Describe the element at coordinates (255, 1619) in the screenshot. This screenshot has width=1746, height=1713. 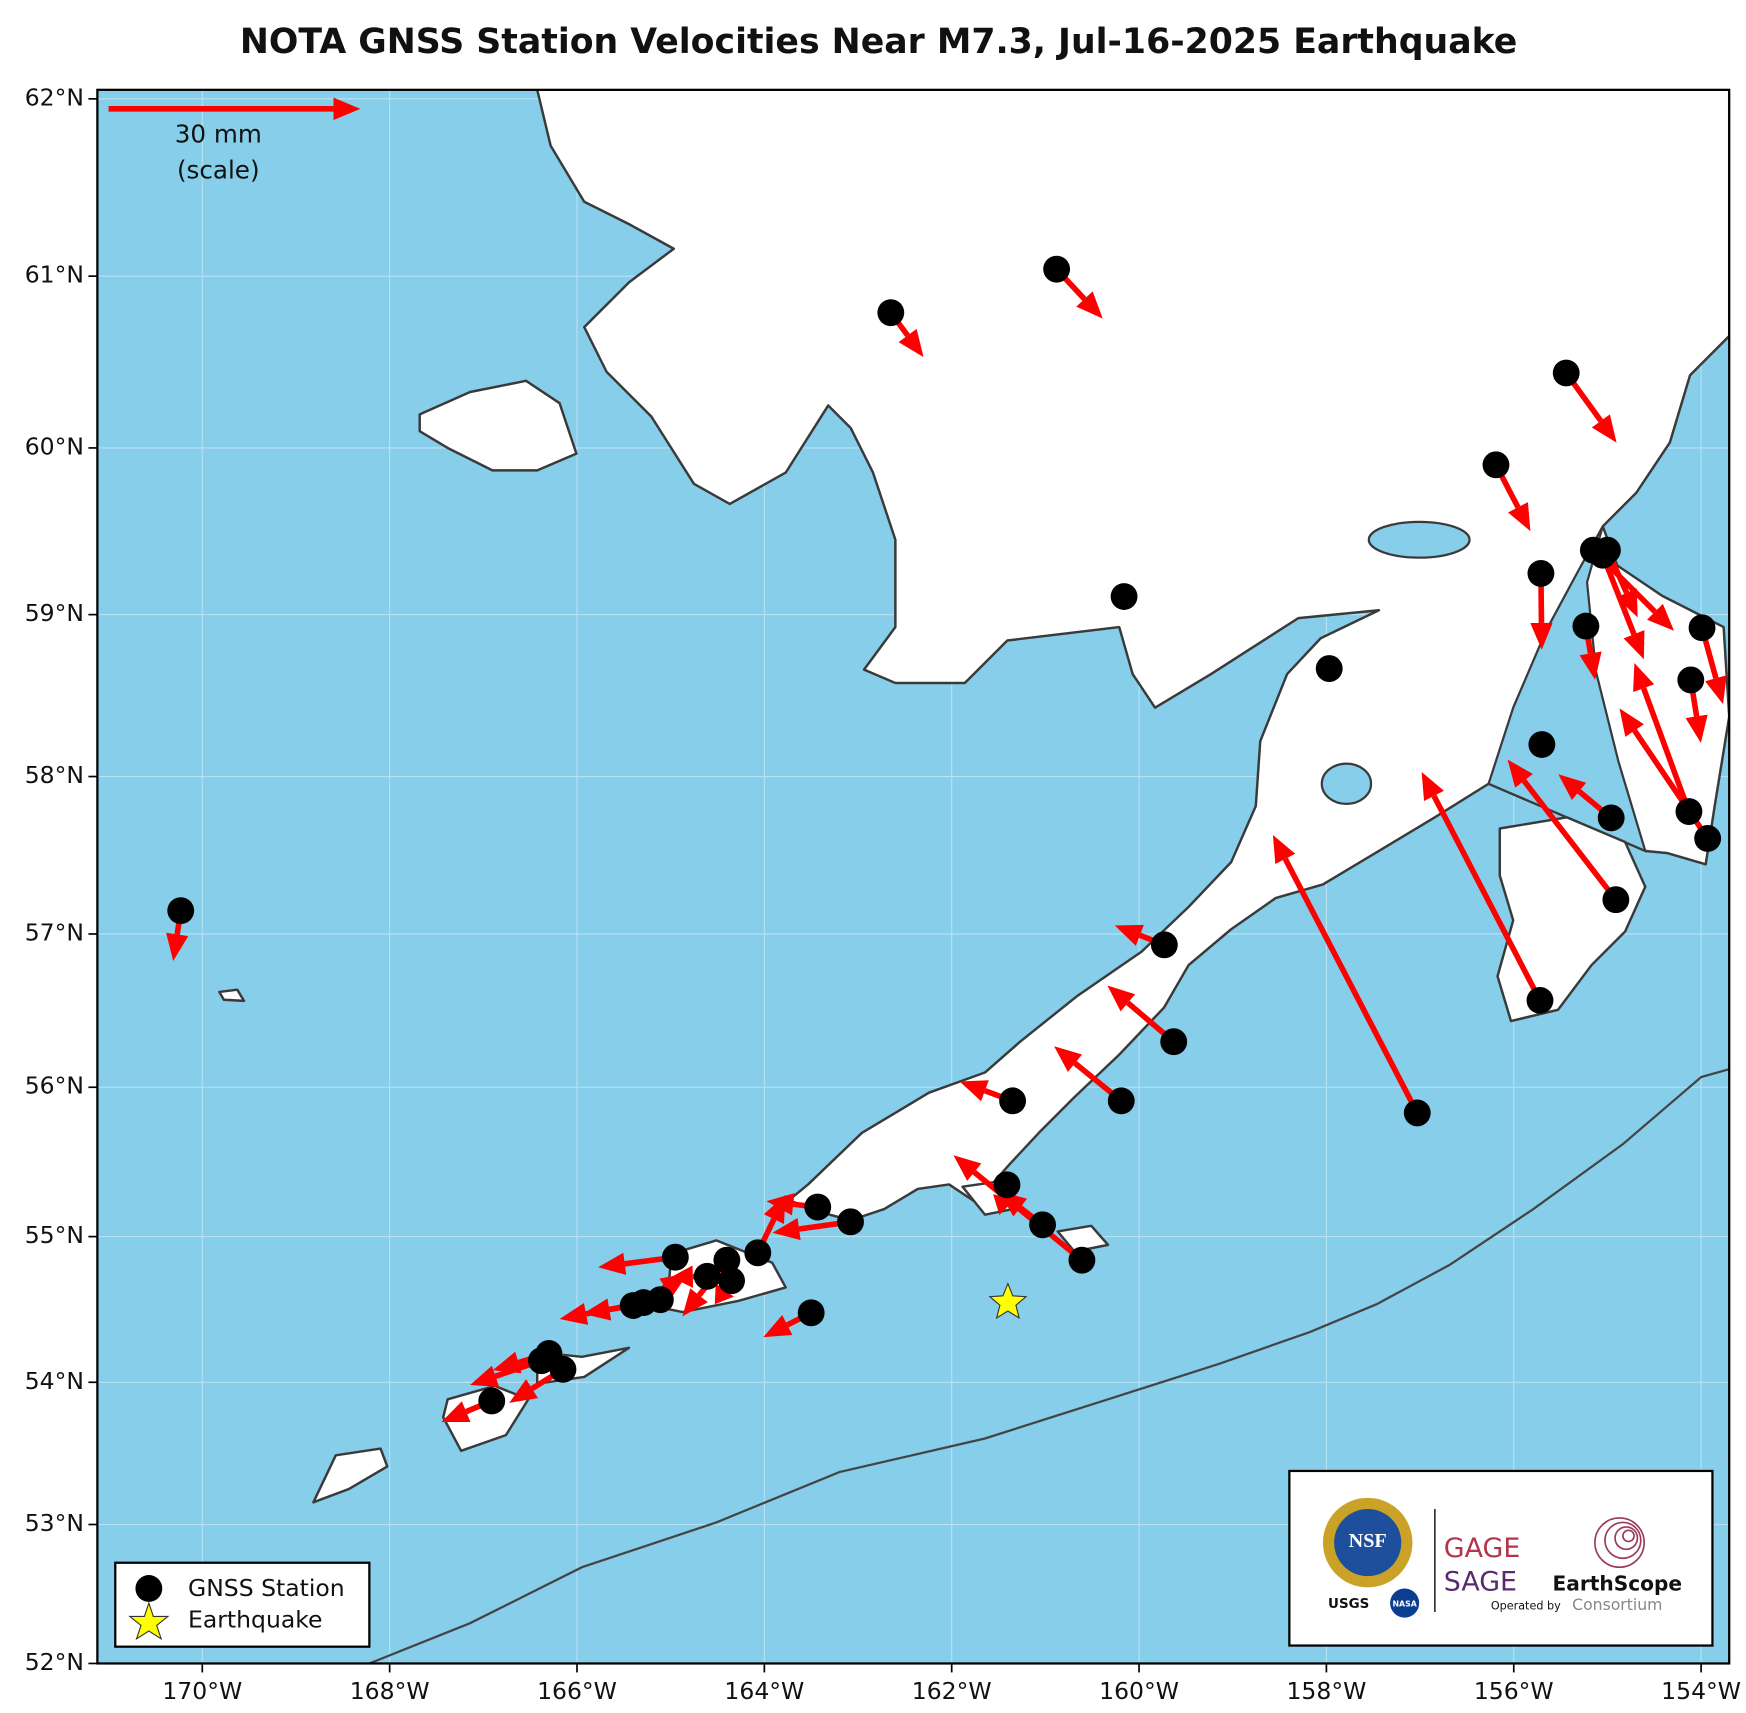
I see `legend-label: Earthquake` at that location.